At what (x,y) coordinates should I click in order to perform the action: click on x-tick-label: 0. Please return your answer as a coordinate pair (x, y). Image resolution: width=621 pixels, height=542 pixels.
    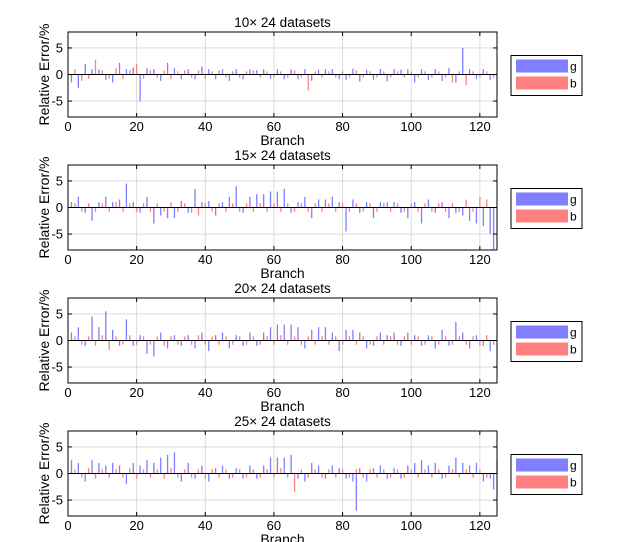
    Looking at the image, I should click on (67, 392).